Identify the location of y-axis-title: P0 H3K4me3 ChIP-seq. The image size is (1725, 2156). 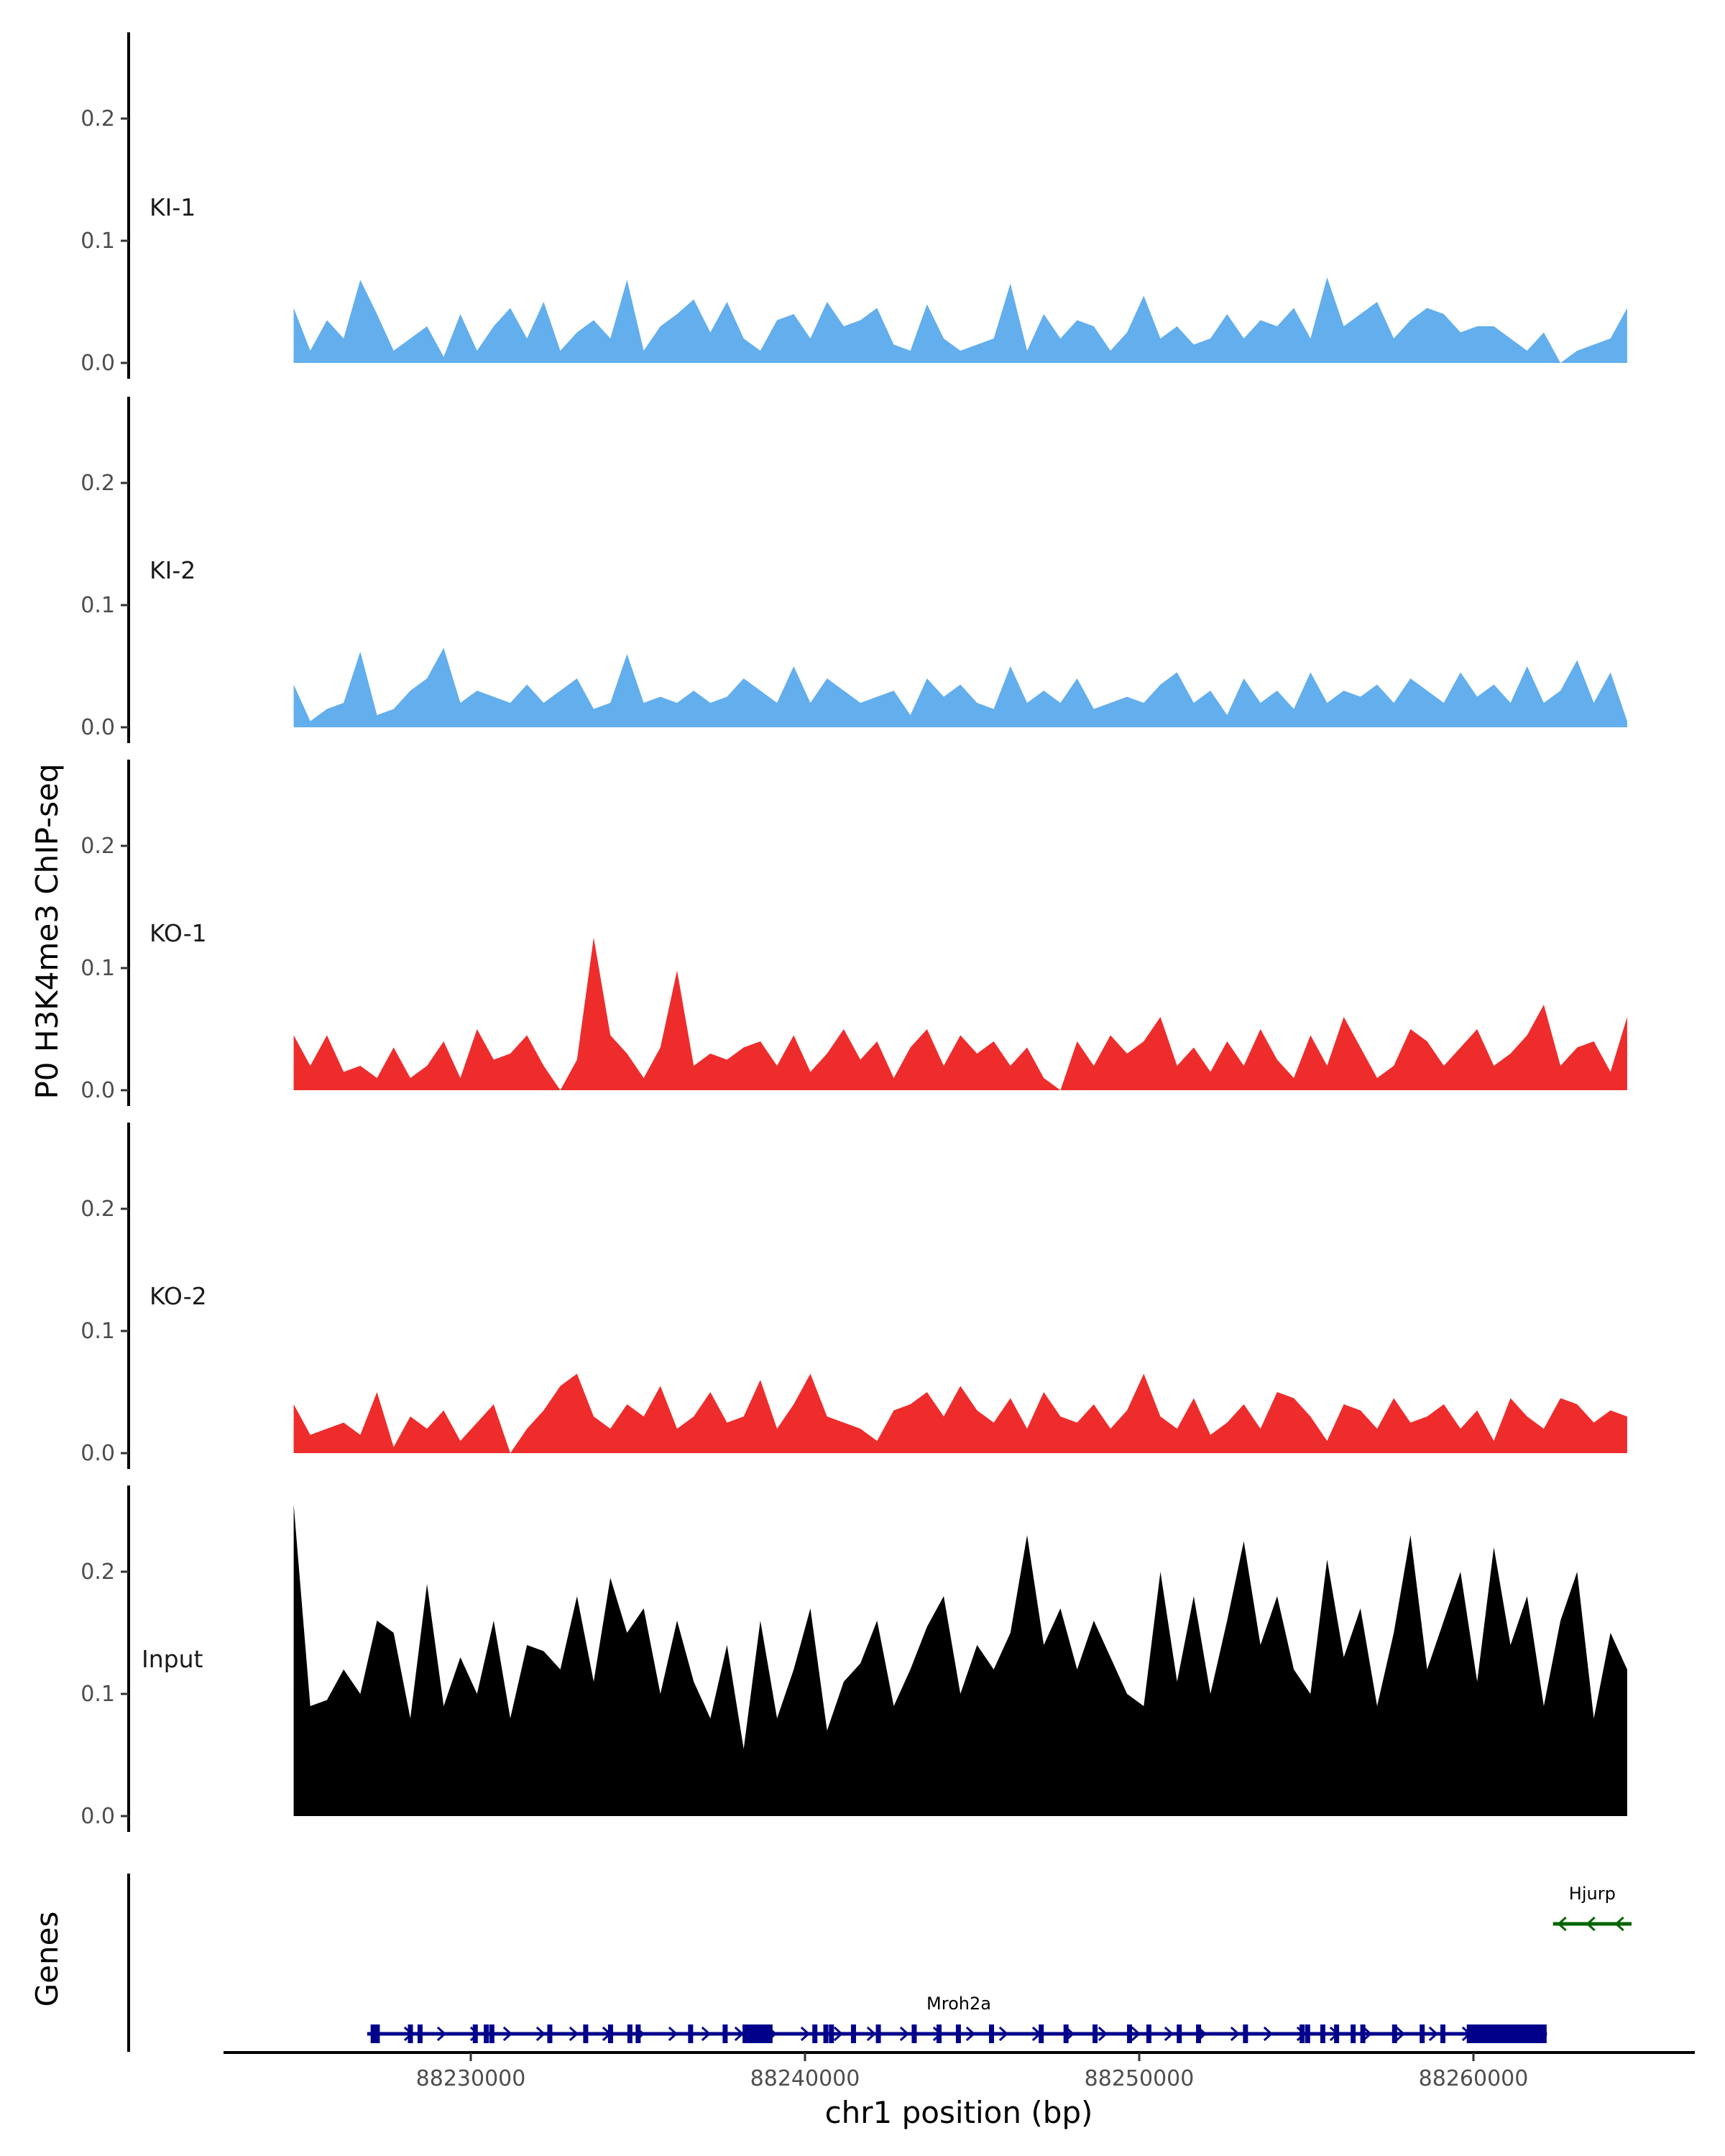
(47, 931).